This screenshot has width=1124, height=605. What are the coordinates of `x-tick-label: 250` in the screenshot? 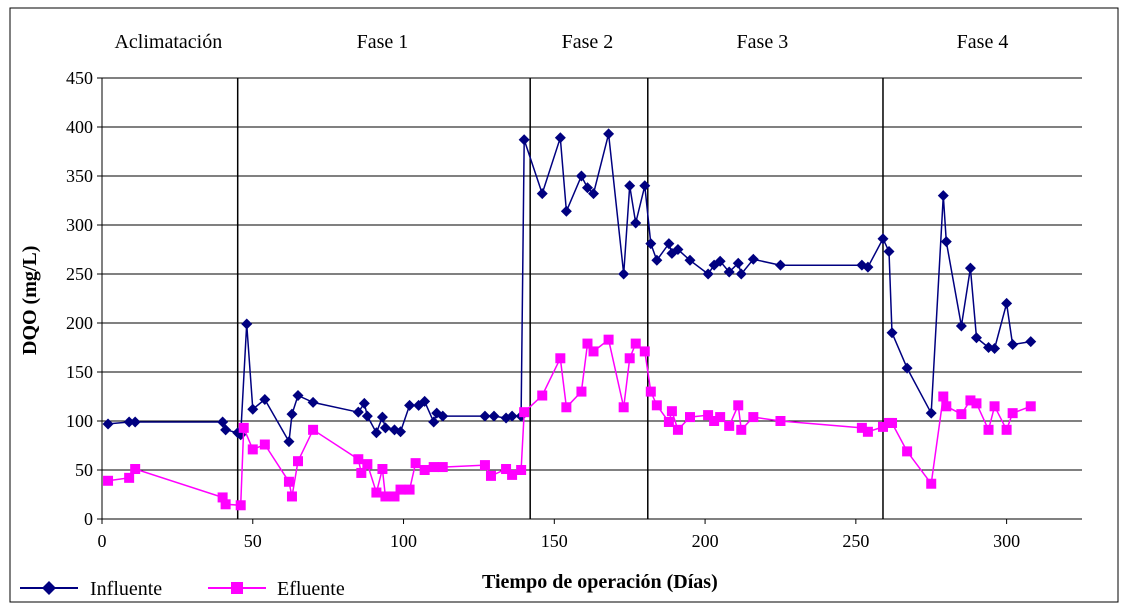 It's located at (855, 541).